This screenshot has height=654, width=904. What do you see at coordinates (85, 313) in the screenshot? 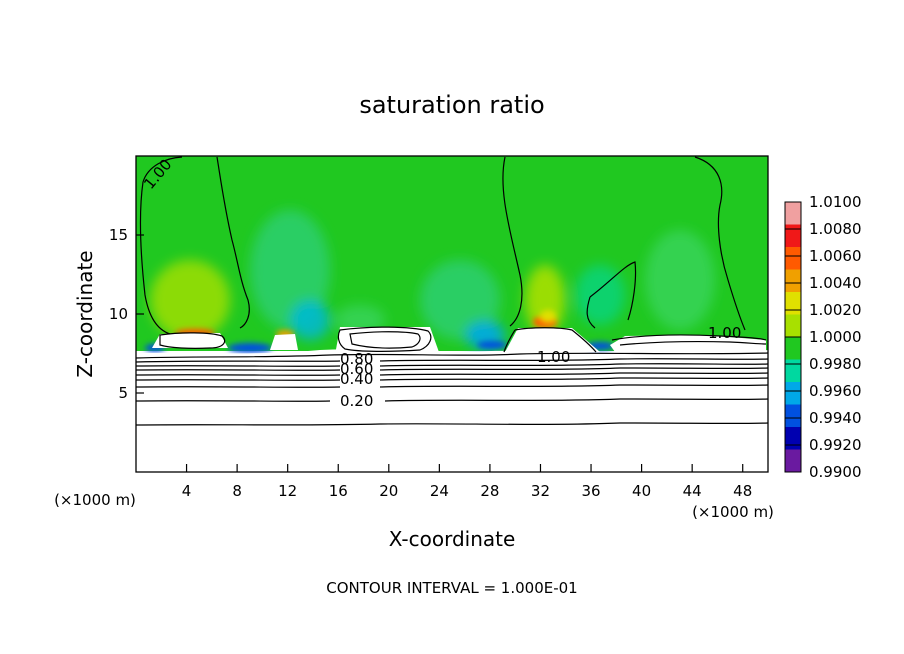
I see `y-axis-title: Z-coordinate` at bounding box center [85, 313].